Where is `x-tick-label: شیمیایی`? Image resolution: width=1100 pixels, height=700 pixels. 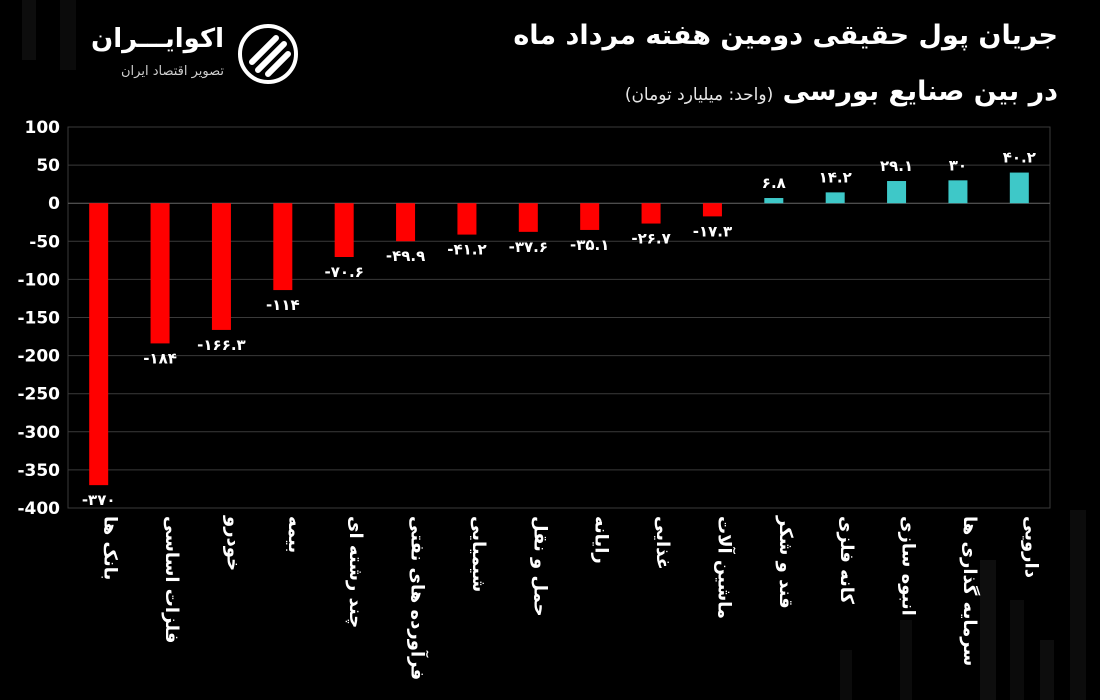 x-tick-label: شیمیایی is located at coordinates (478, 554).